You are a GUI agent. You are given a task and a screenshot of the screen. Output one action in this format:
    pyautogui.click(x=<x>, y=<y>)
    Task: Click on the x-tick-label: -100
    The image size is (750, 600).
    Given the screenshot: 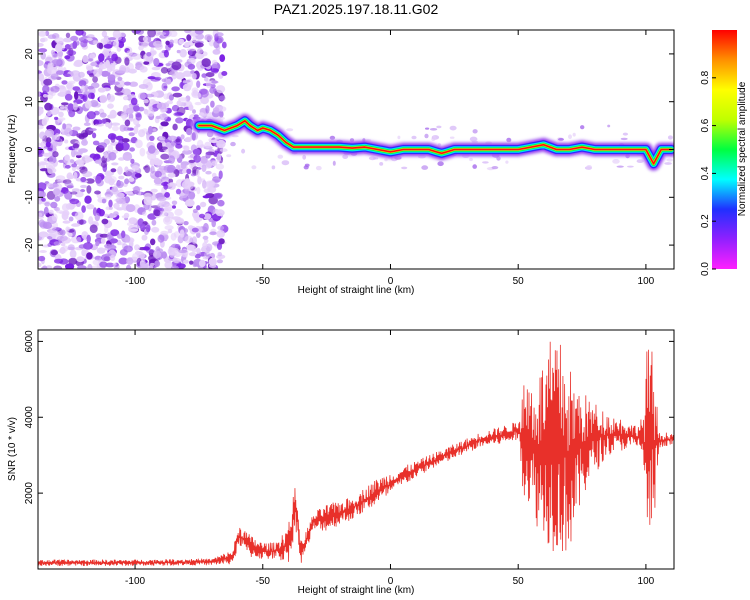 What is the action you would take?
    pyautogui.click(x=135, y=281)
    